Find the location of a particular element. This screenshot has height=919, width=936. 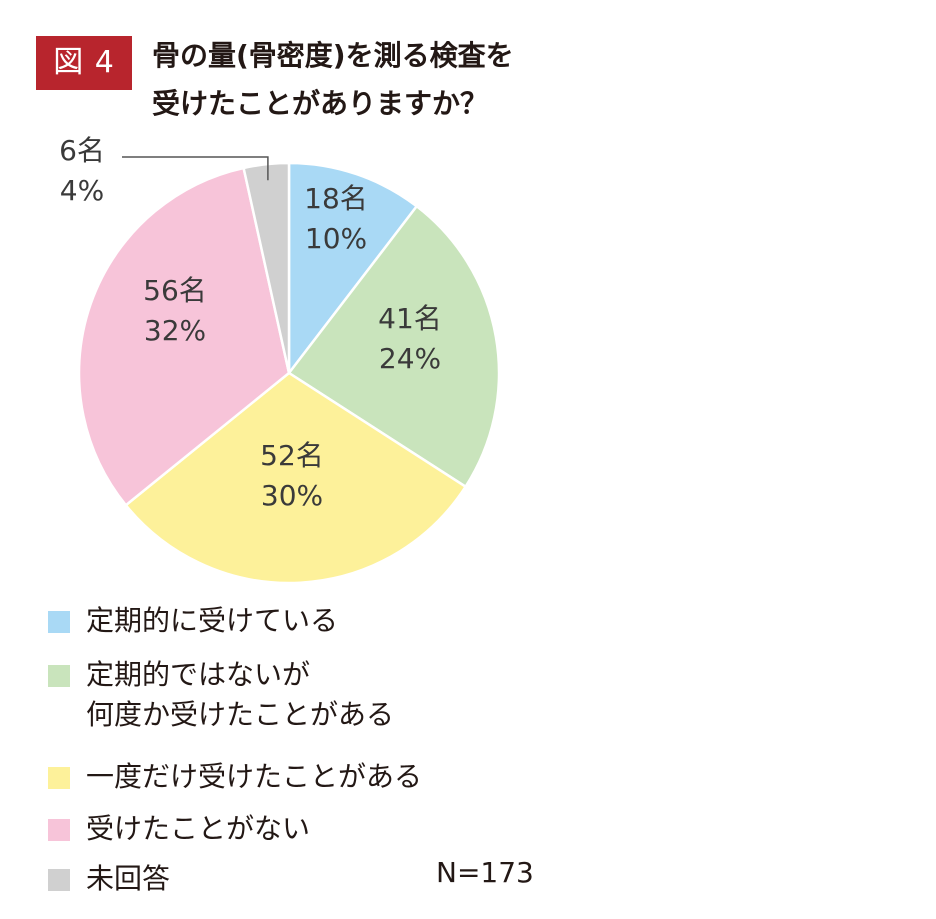

legend-swatch-never is located at coordinates (59, 830).